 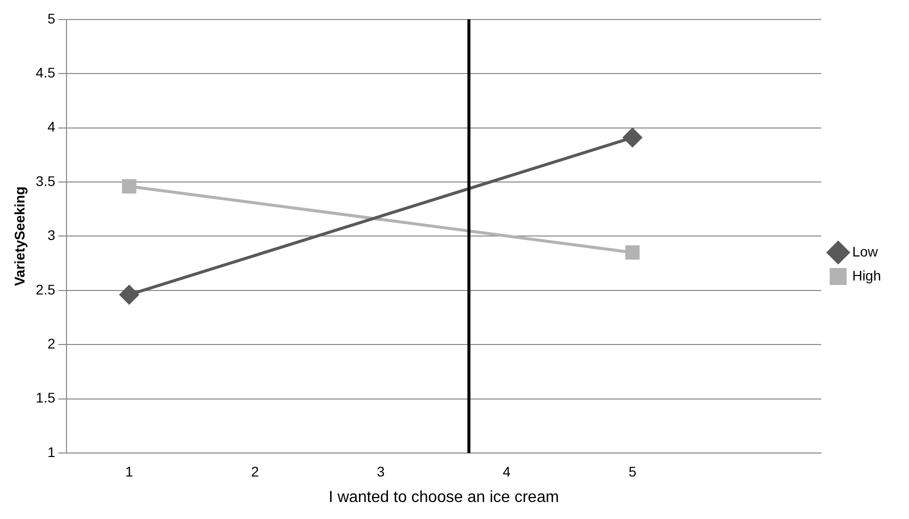 I want to click on x-tick-label: 5, so click(x=632, y=471).